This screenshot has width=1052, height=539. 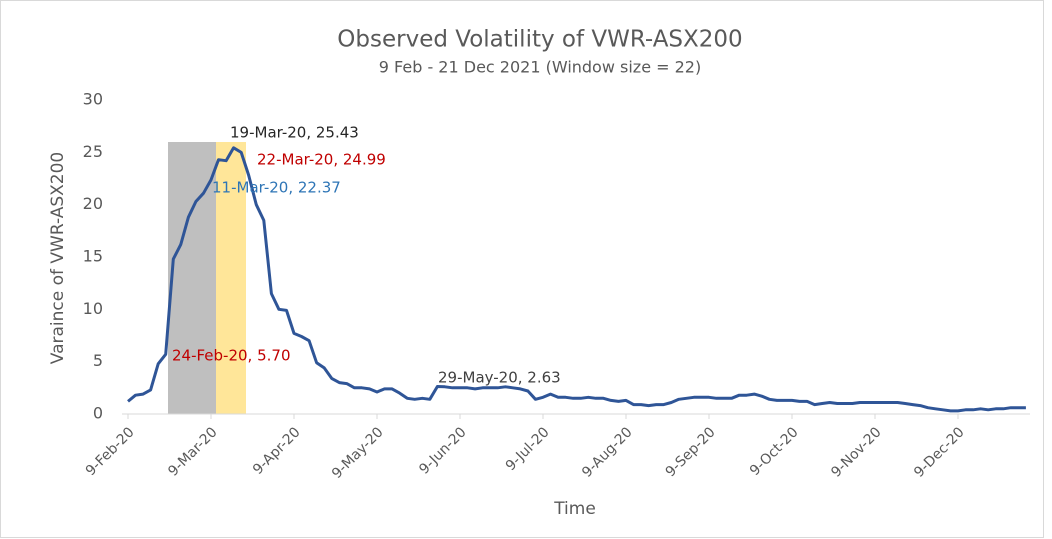 I want to click on annotation: 22-Mar-20, 24.99, so click(x=321, y=160).